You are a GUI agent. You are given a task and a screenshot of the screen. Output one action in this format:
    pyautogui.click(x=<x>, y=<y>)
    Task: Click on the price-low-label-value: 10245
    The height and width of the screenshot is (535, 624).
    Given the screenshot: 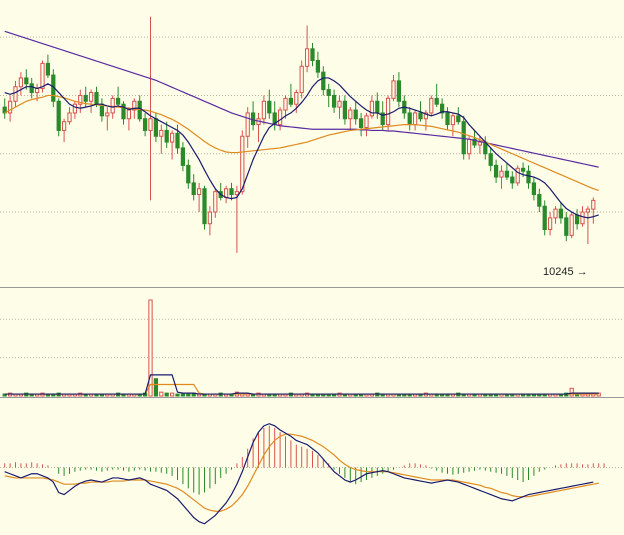 What is the action you would take?
    pyautogui.click(x=558, y=272)
    